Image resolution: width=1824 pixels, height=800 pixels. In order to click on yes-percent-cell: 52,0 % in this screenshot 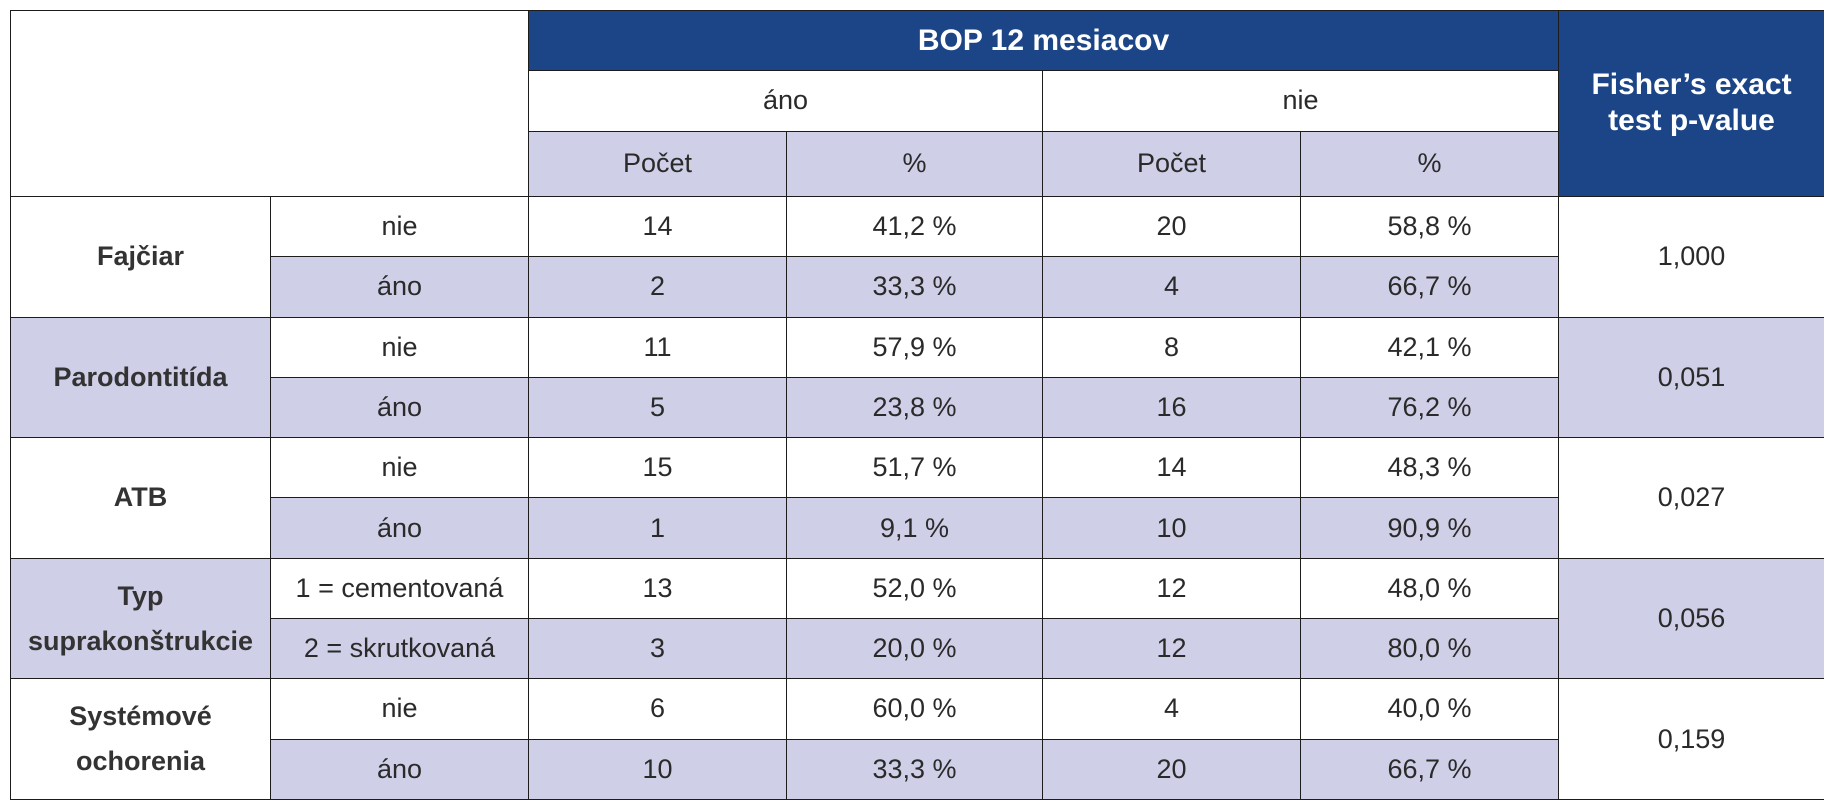, I will do `click(914, 588)`.